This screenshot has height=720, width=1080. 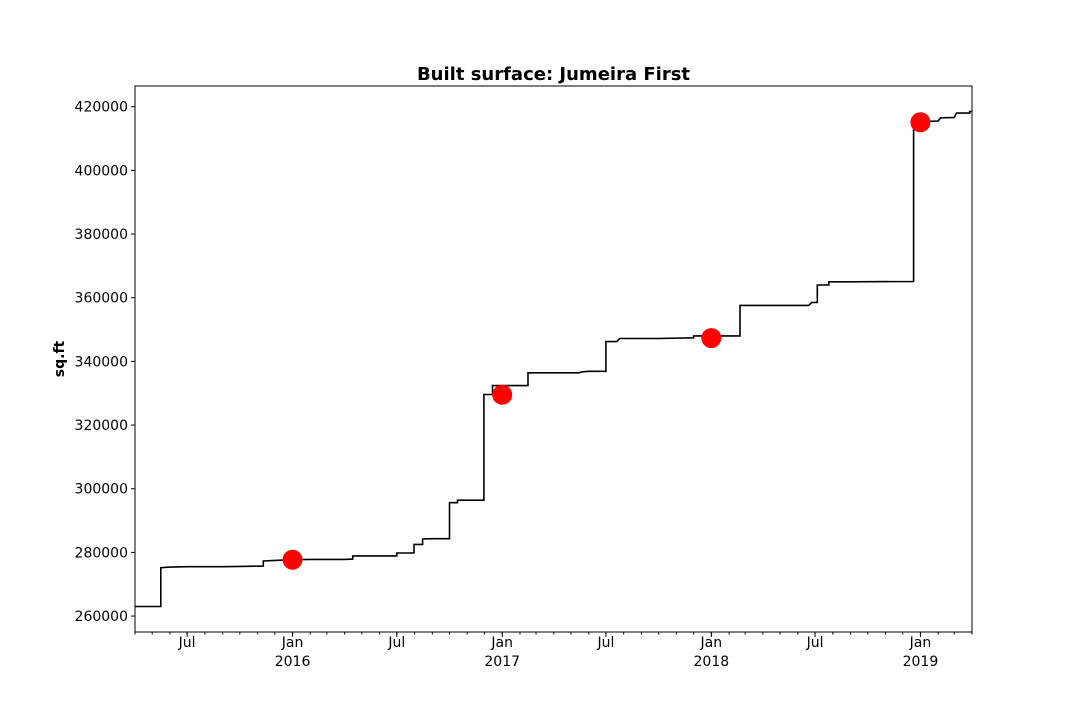 I want to click on chart-title: Built surface: Jumeira First, so click(x=553, y=74).